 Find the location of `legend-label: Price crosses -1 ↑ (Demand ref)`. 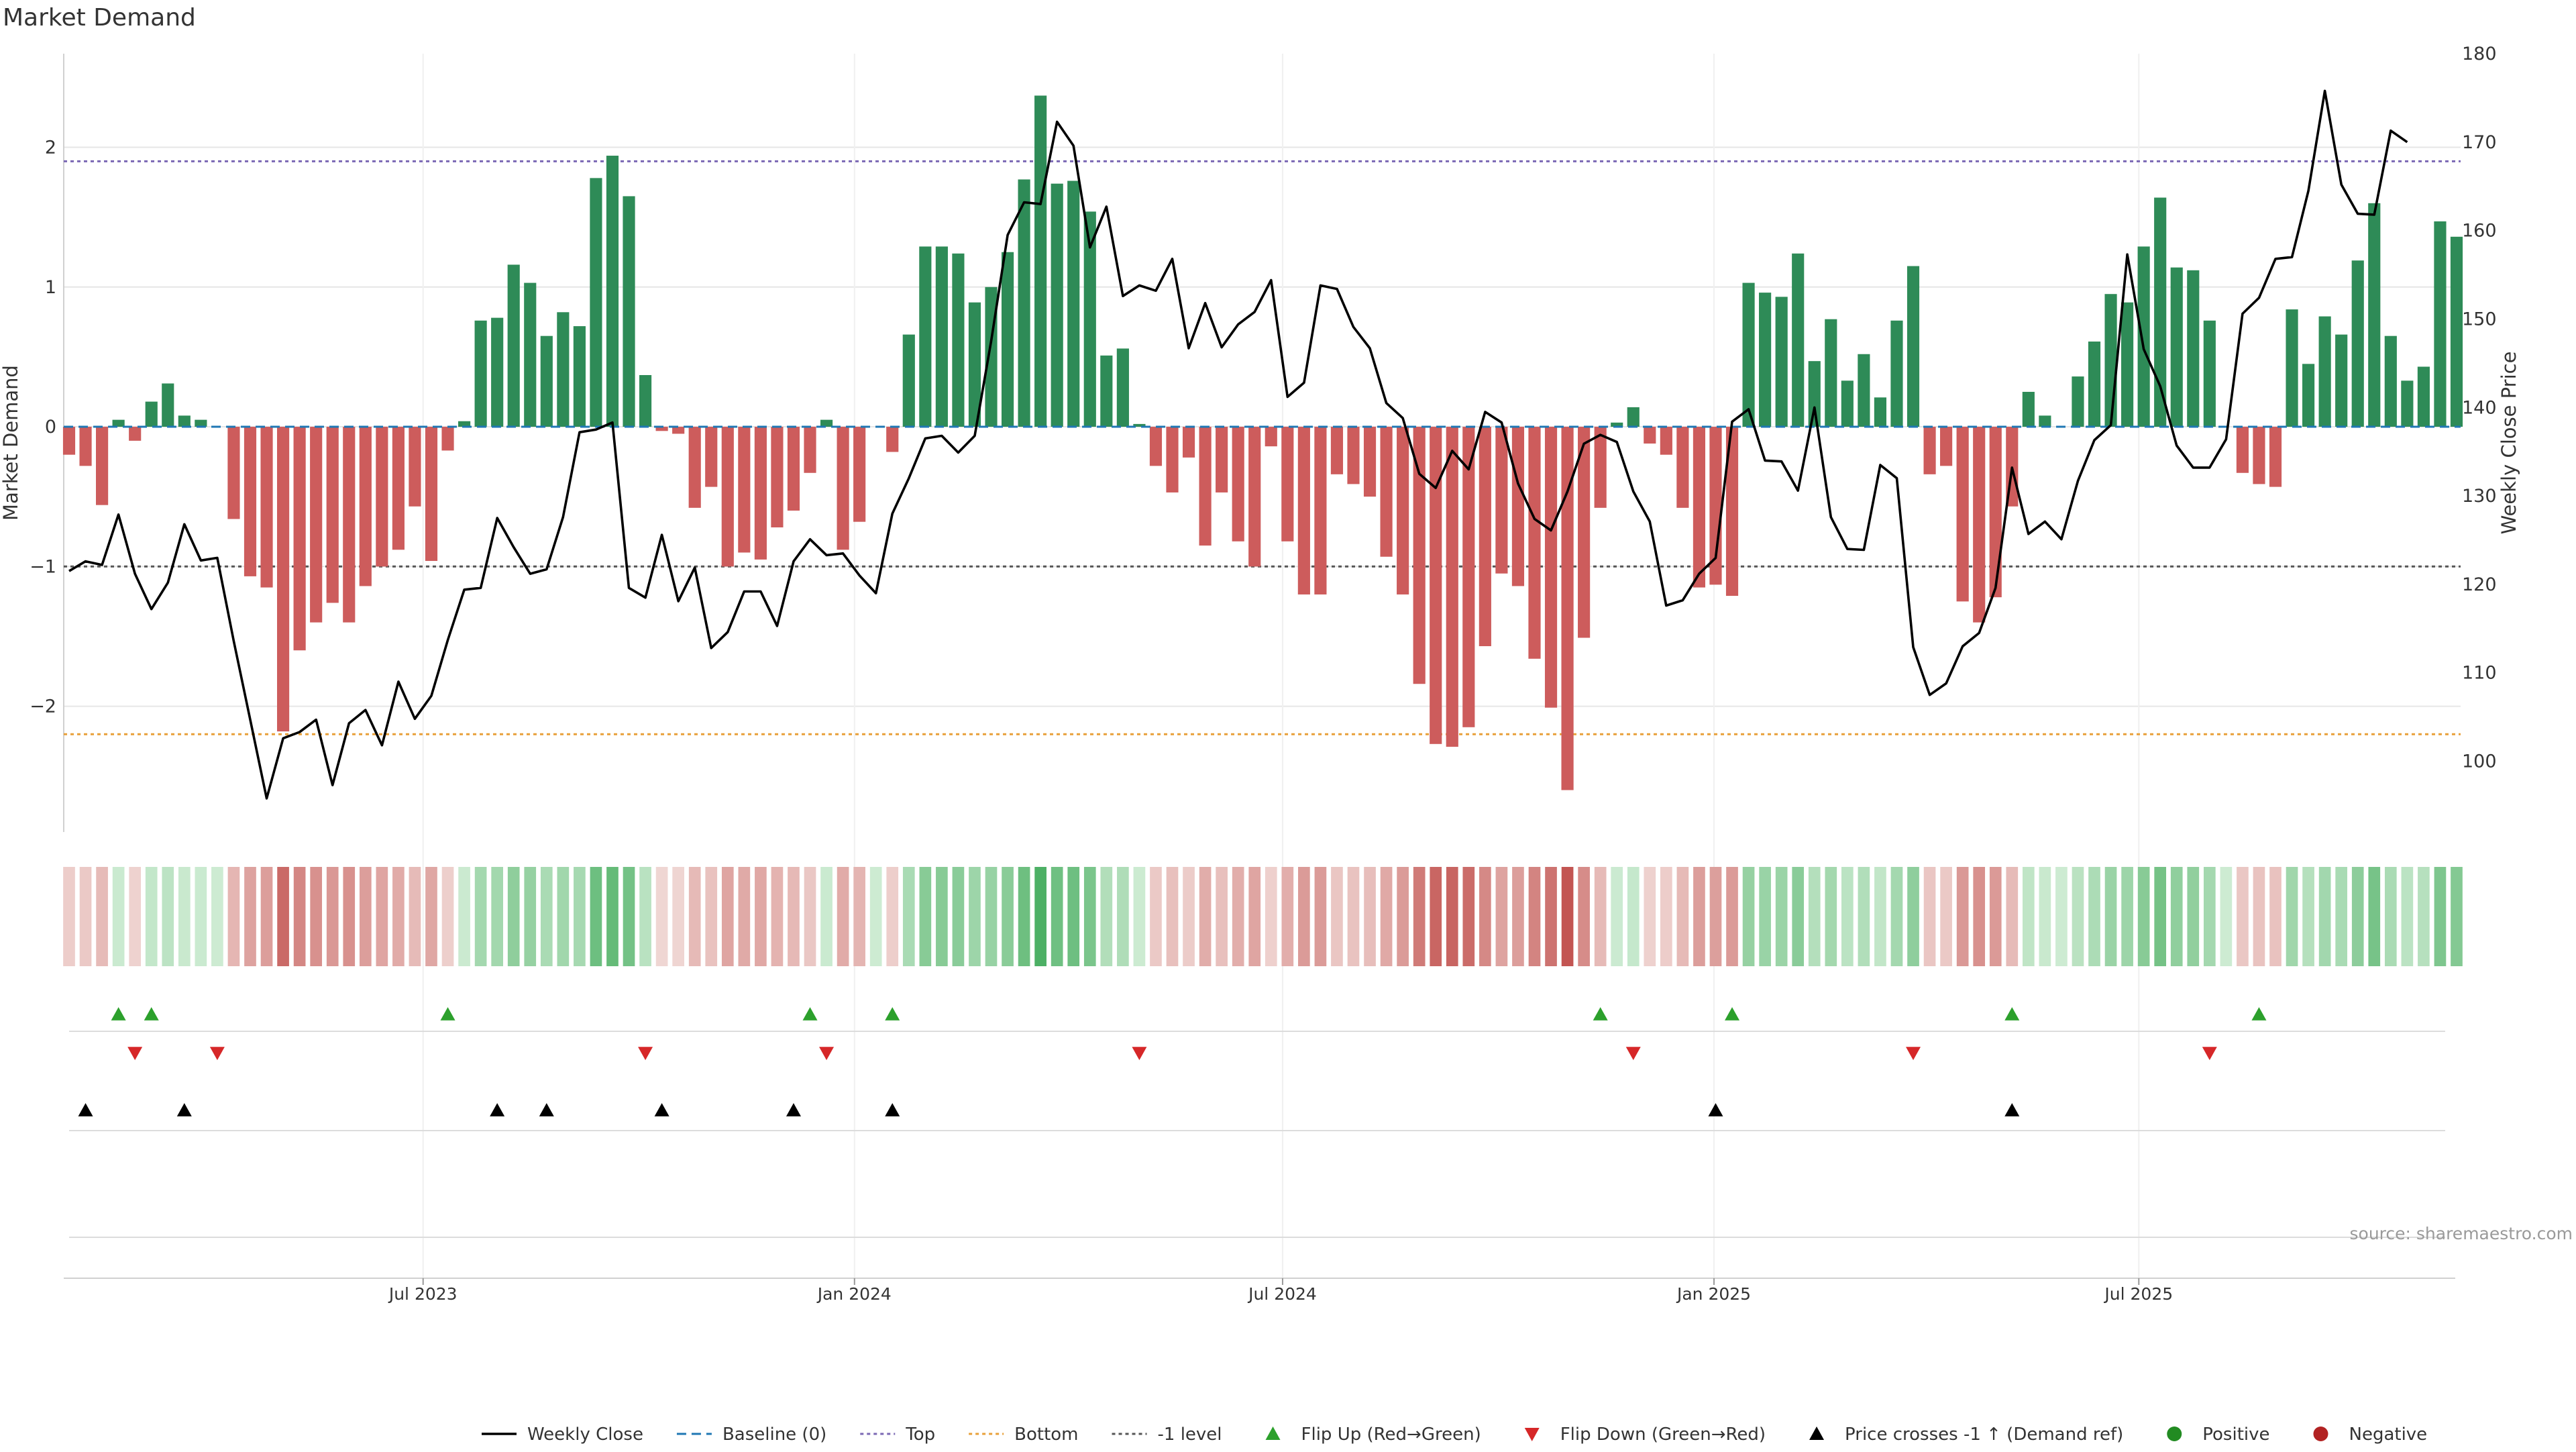

legend-label: Price crosses -1 ↑ (Demand ref) is located at coordinates (1984, 1435).